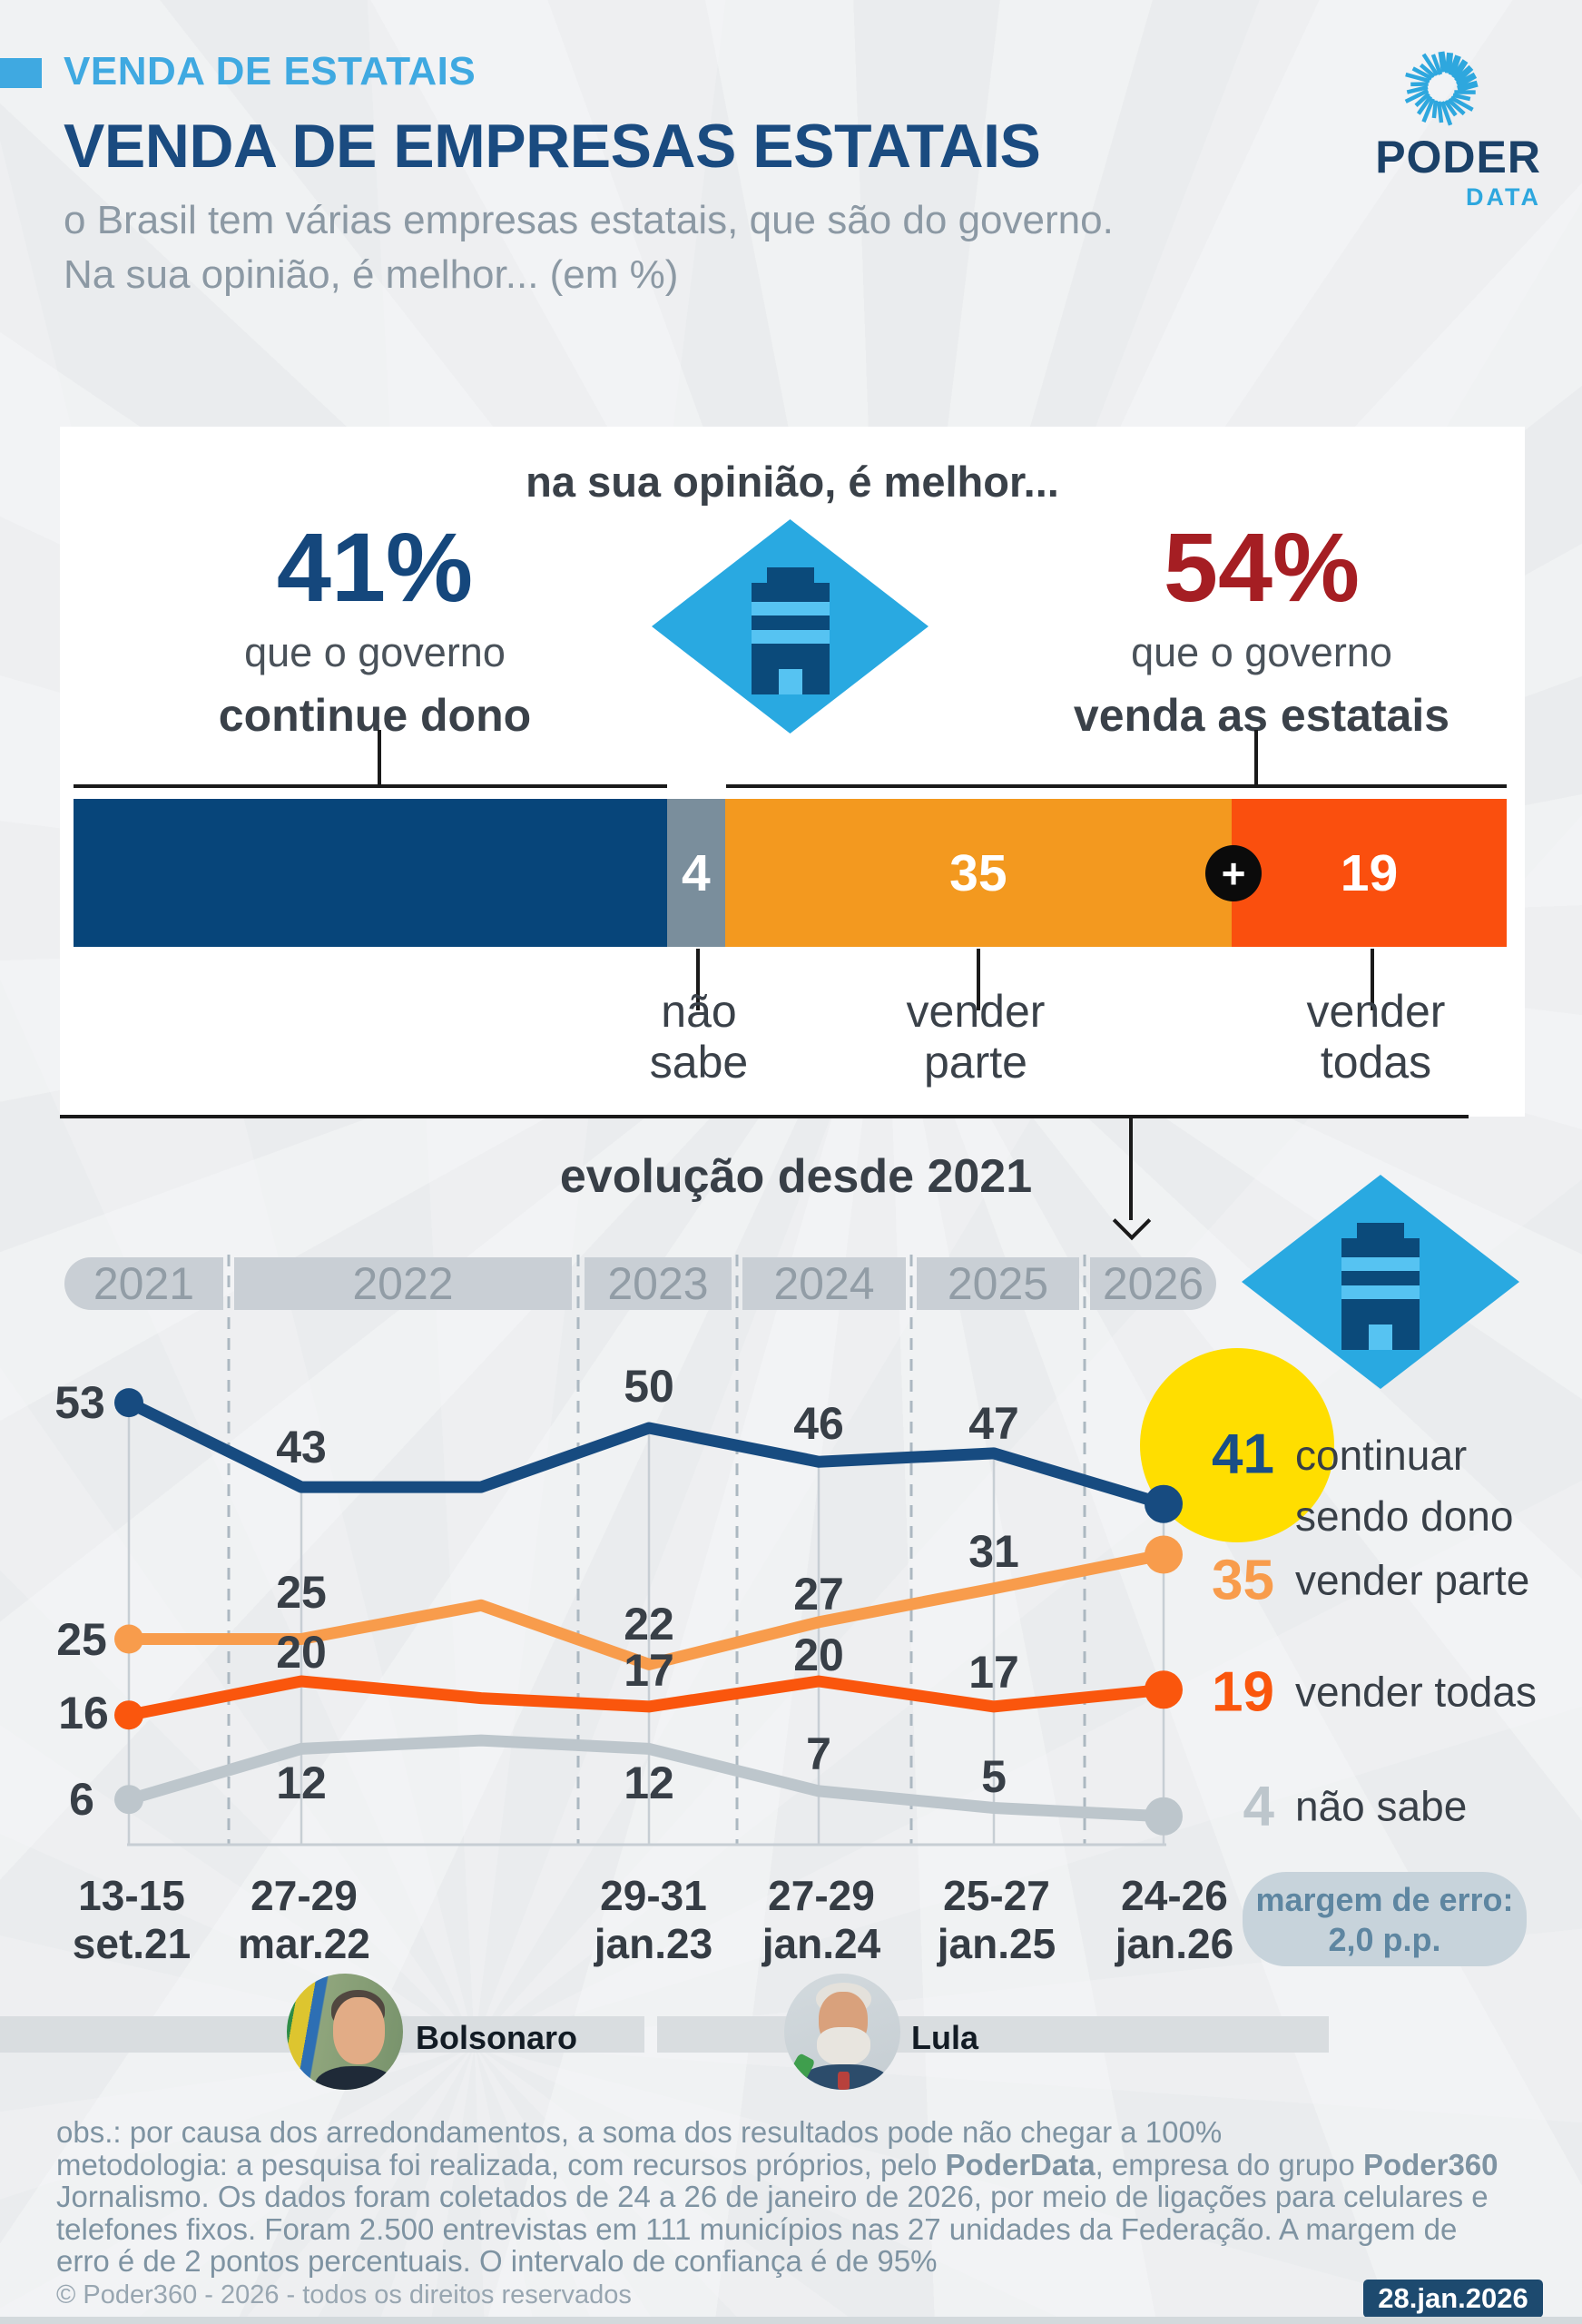 The height and width of the screenshot is (2324, 1582). Describe the element at coordinates (1458, 157) in the screenshot. I see `logo-brand-text: PODER` at that location.